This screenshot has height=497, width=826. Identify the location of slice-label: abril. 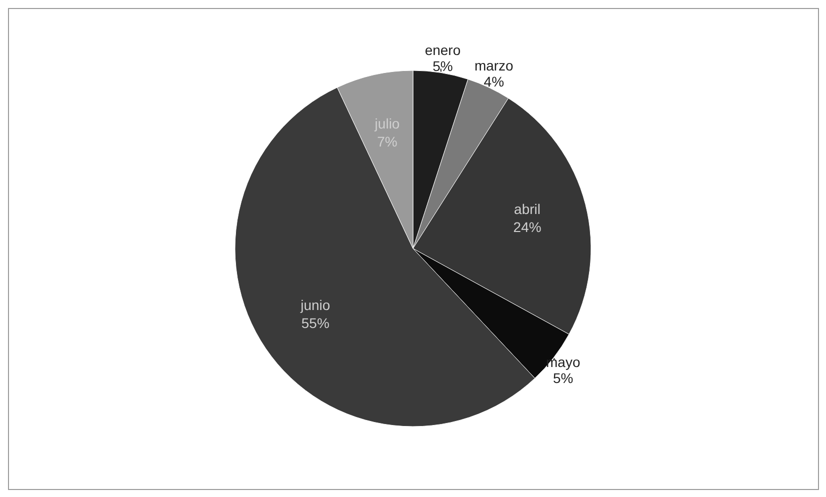
(527, 209).